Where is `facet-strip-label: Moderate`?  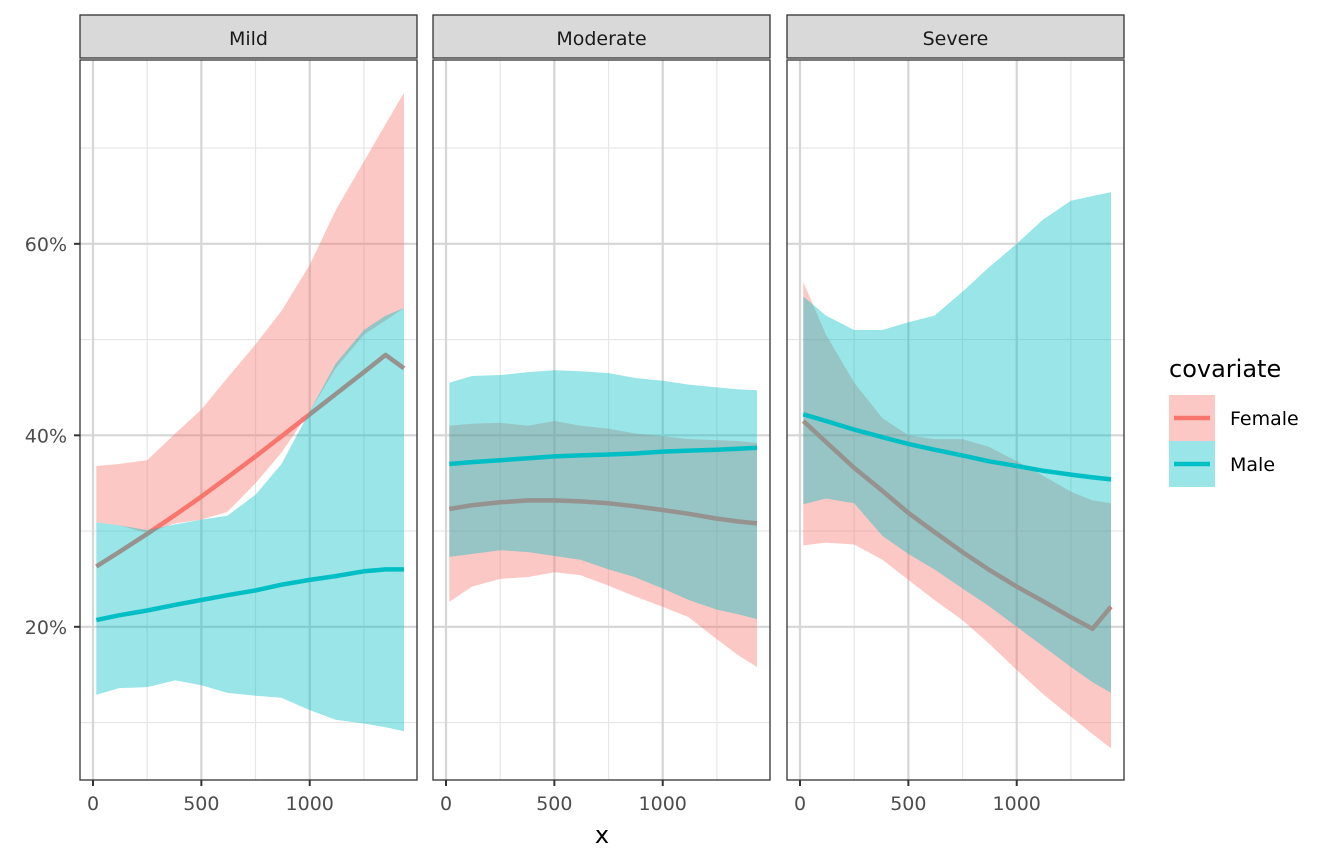 facet-strip-label: Moderate is located at coordinates (601, 39).